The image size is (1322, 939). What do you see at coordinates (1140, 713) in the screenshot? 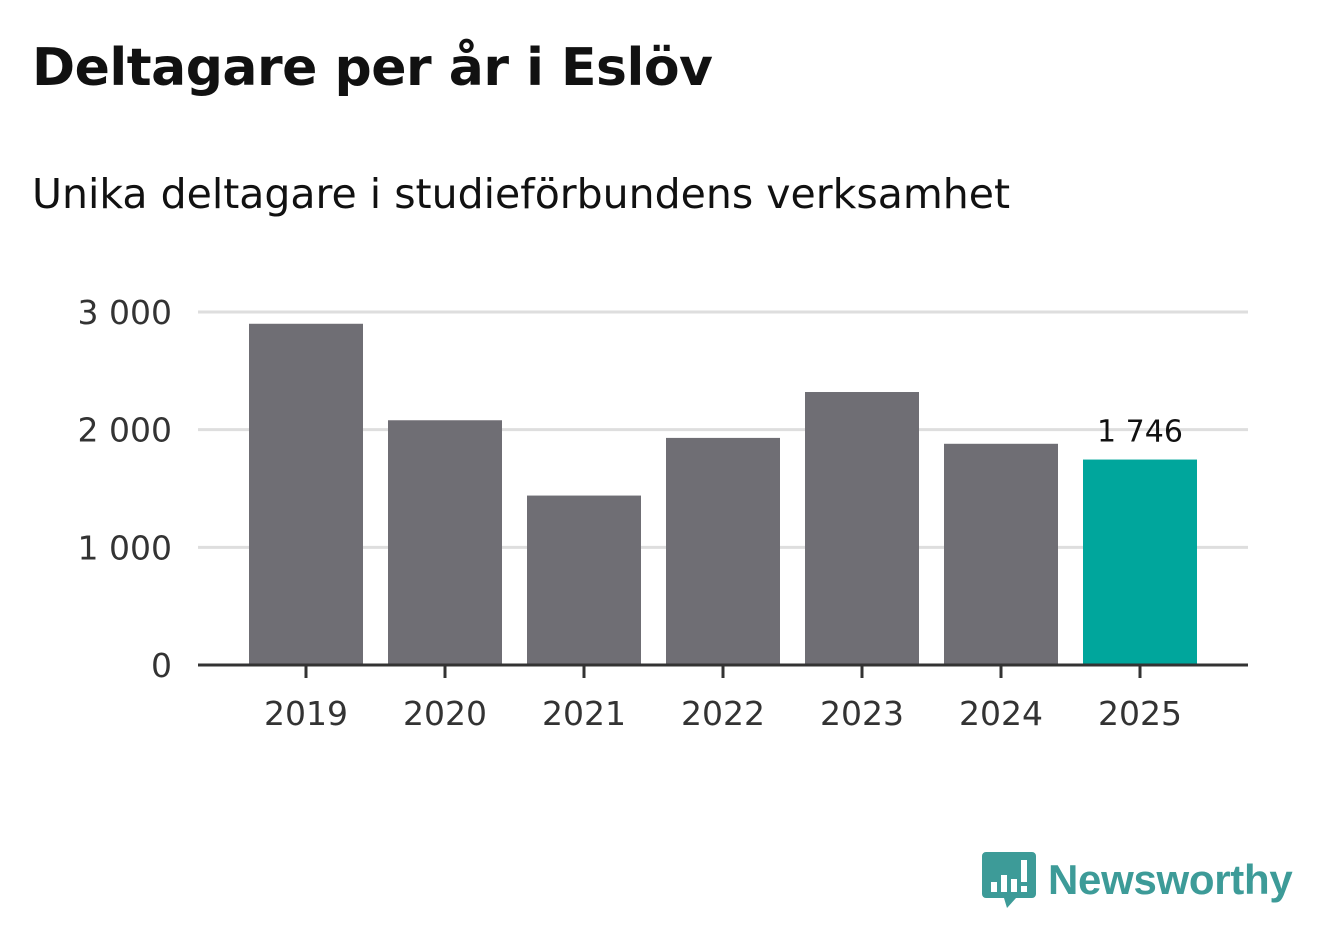
I see `x-tick-label: 2025` at bounding box center [1140, 713].